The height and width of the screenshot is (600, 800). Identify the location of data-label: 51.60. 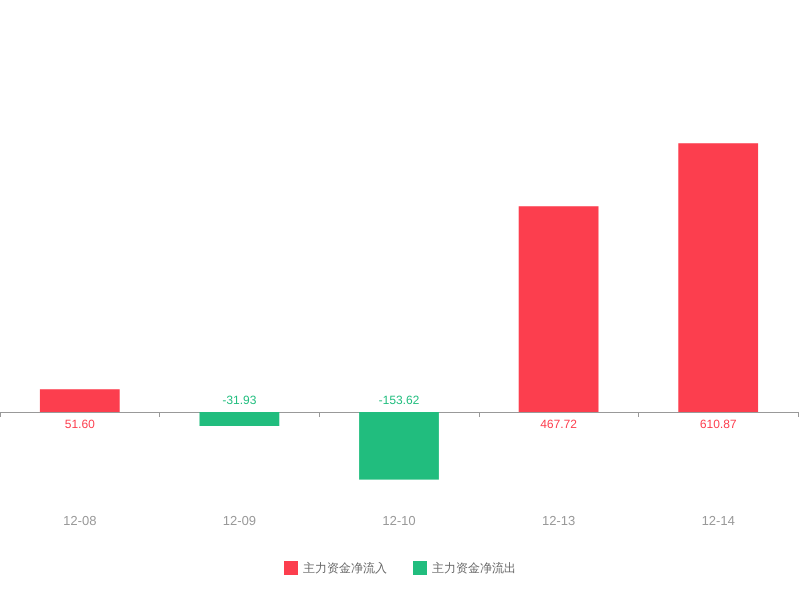
(80, 424).